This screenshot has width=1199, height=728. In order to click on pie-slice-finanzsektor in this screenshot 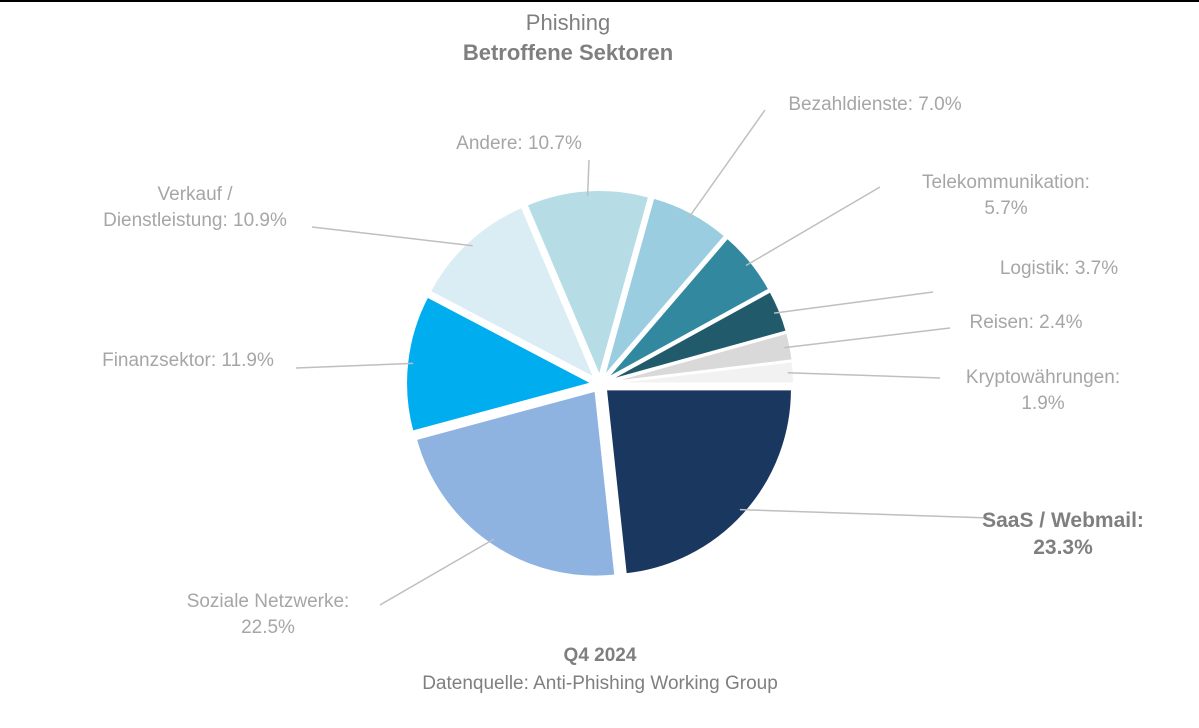, I will do `click(500, 364)`.